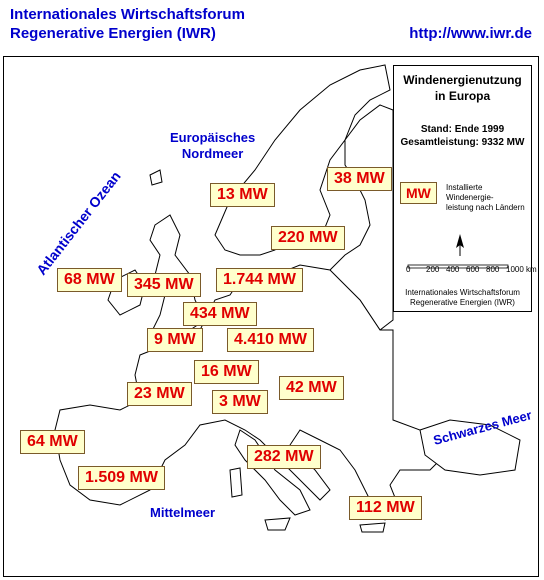 Image resolution: width=544 pixels, height=580 pixels. I want to click on capacity-label: 9 MW, so click(175, 340).